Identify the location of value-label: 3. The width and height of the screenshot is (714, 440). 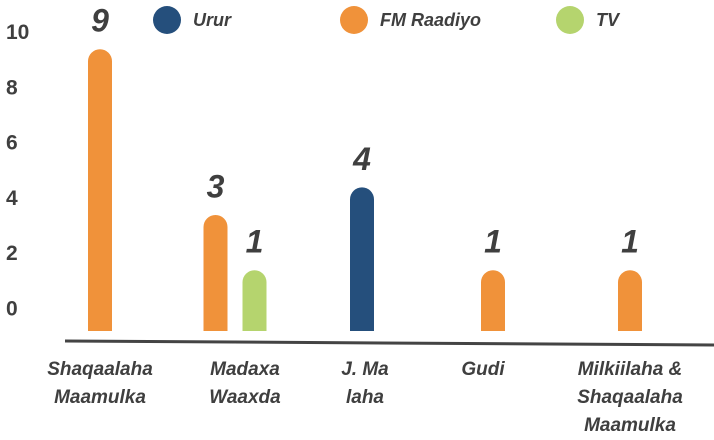
(216, 186).